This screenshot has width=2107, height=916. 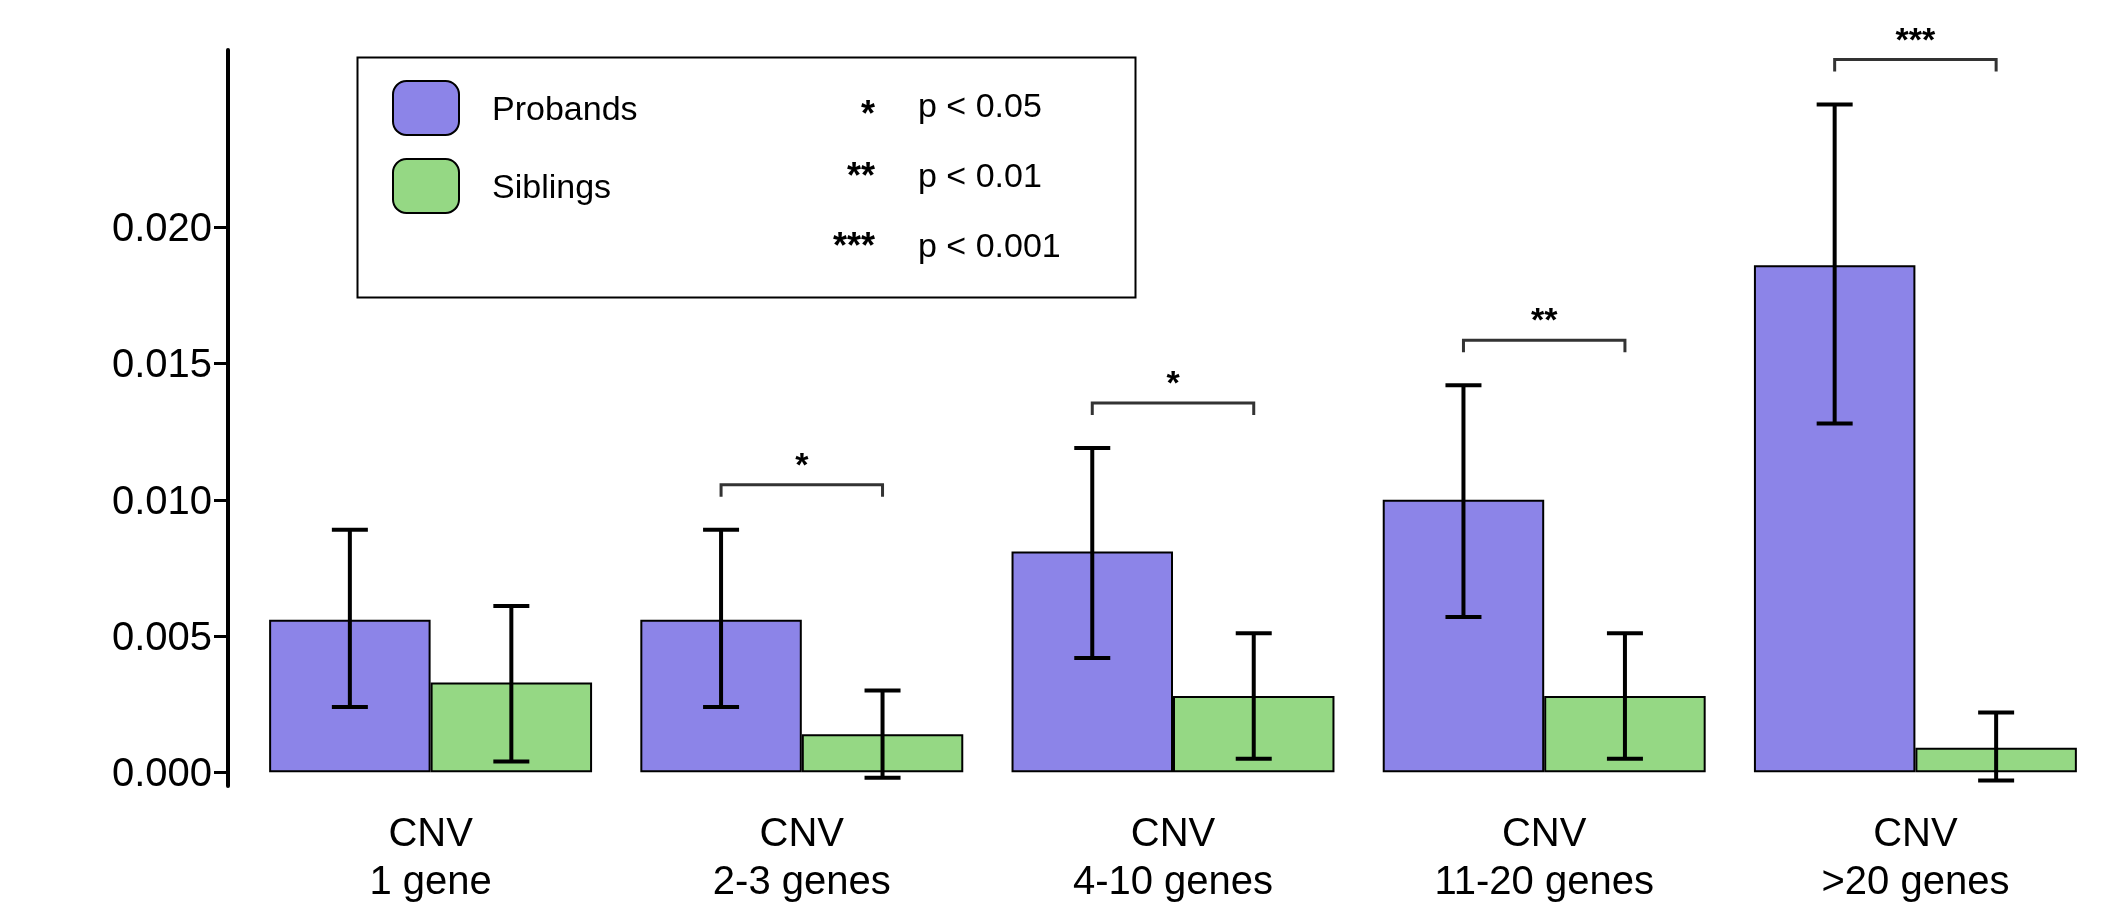 What do you see at coordinates (565, 108) in the screenshot?
I see `legend-label: Probands` at bounding box center [565, 108].